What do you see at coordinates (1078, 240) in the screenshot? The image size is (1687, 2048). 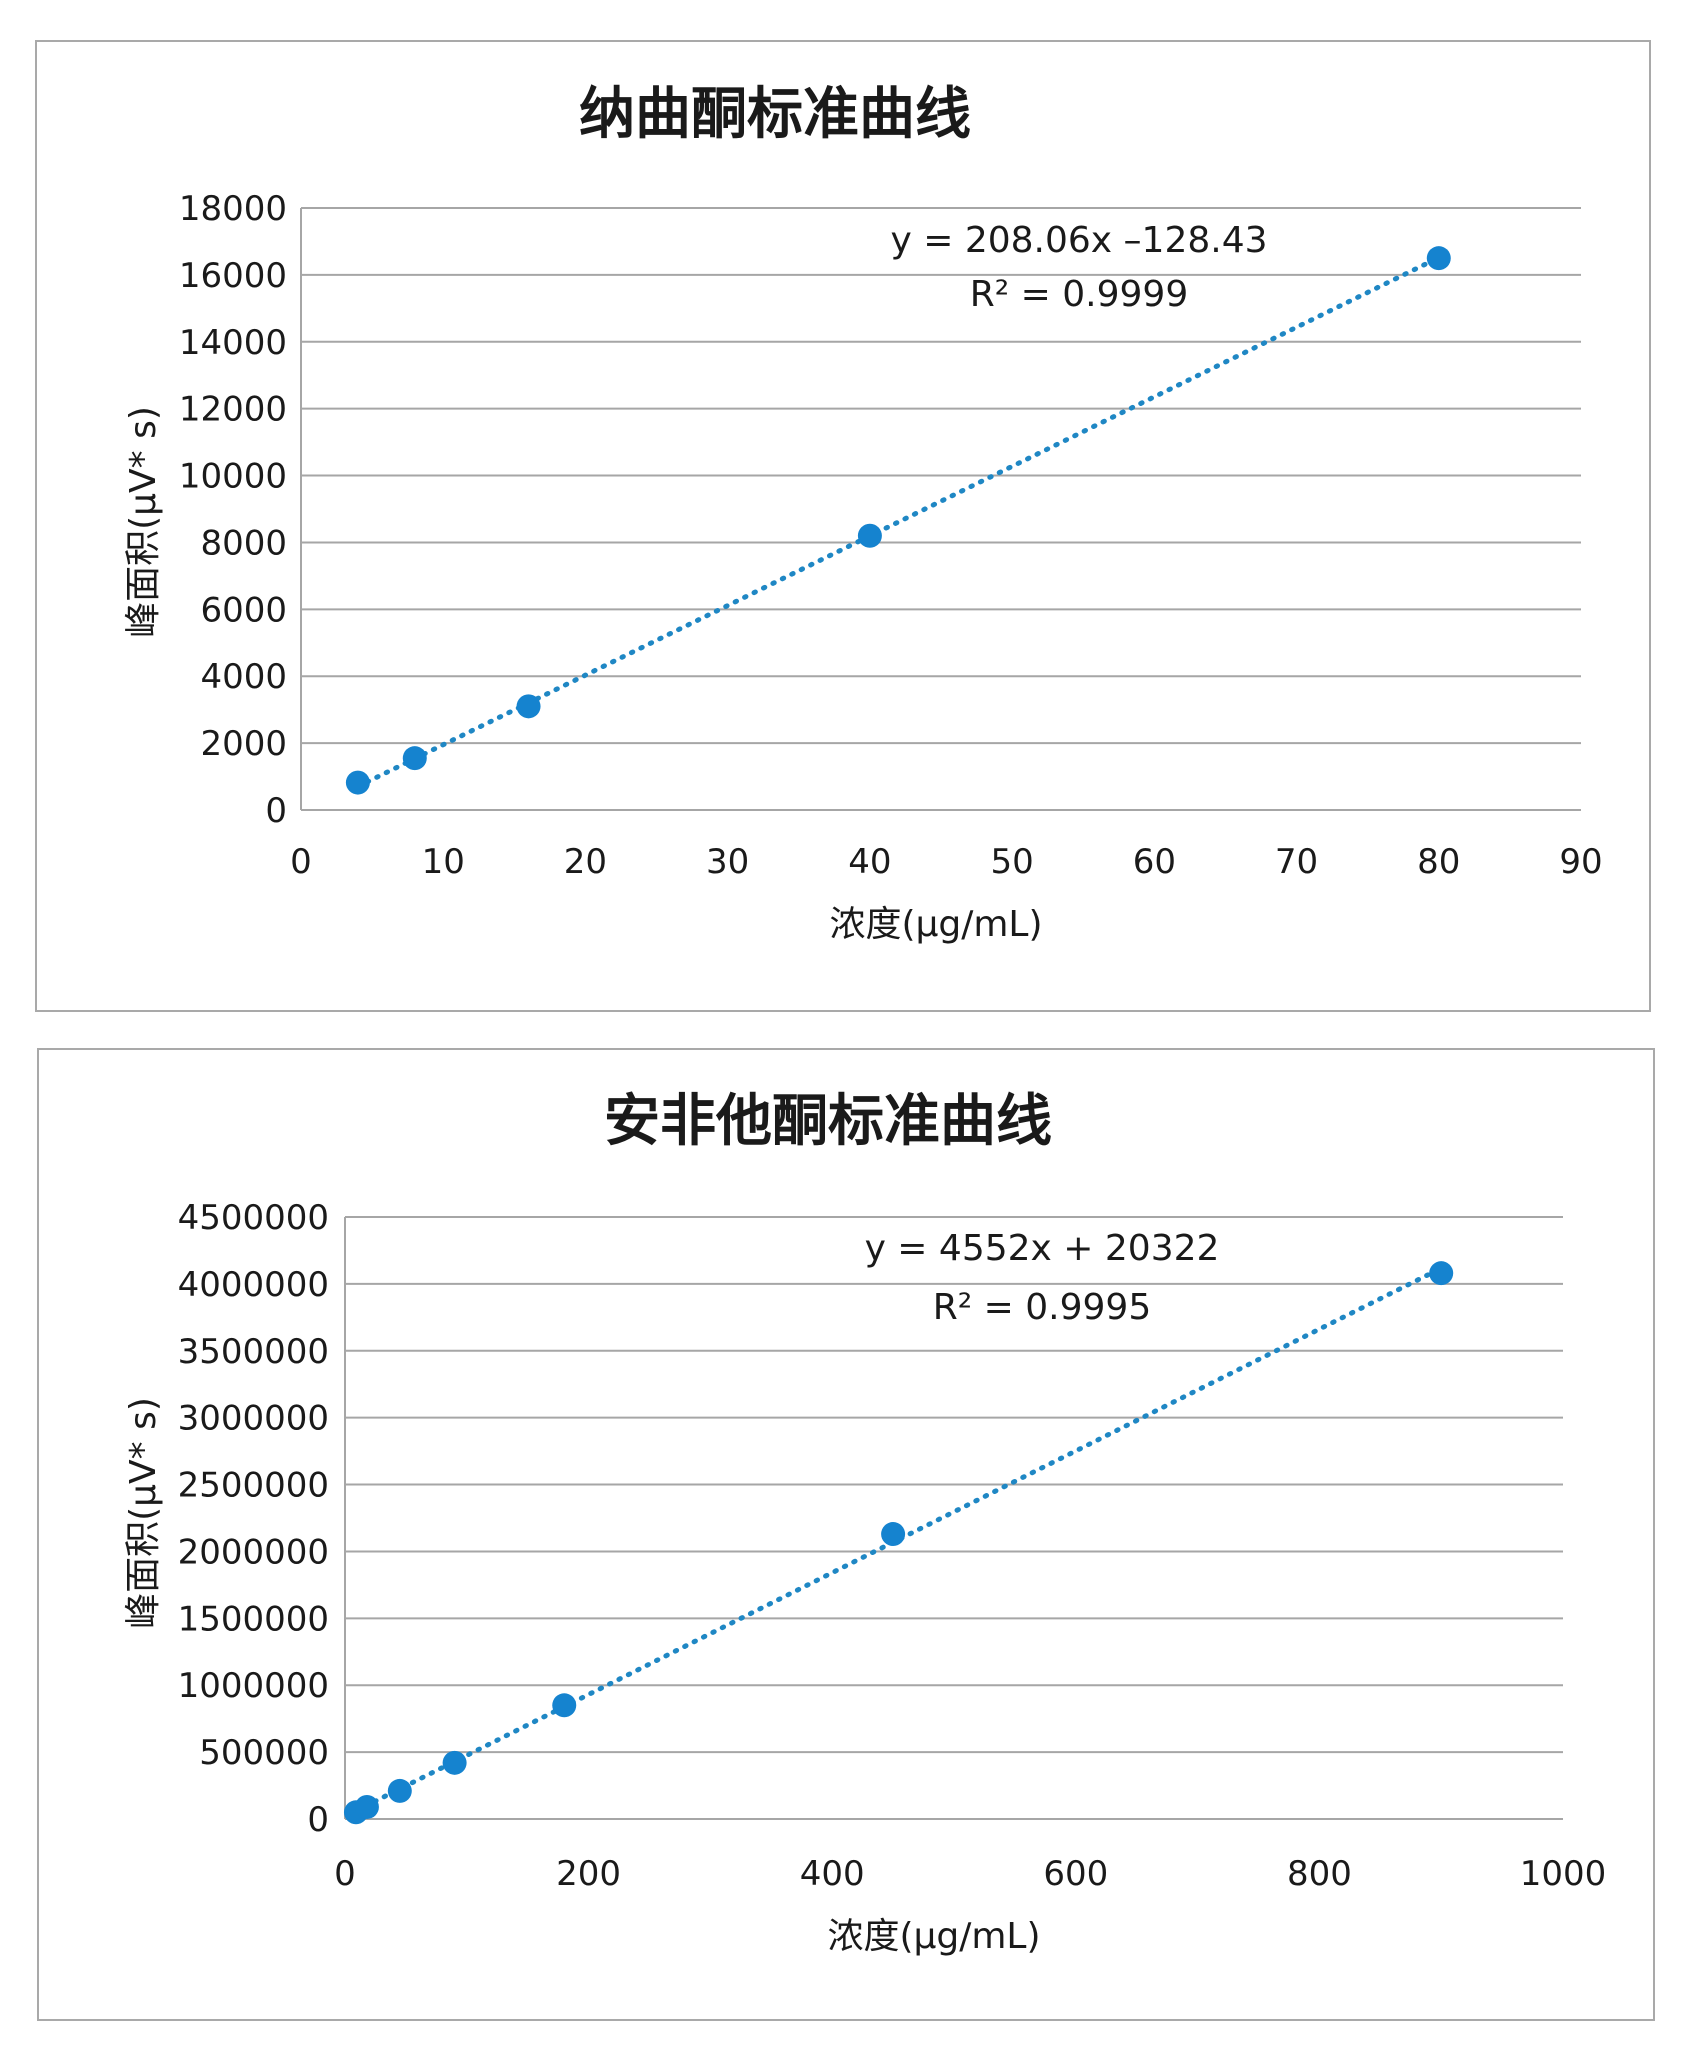 I see `trendline-equation: y = 208.06x –128.43` at bounding box center [1078, 240].